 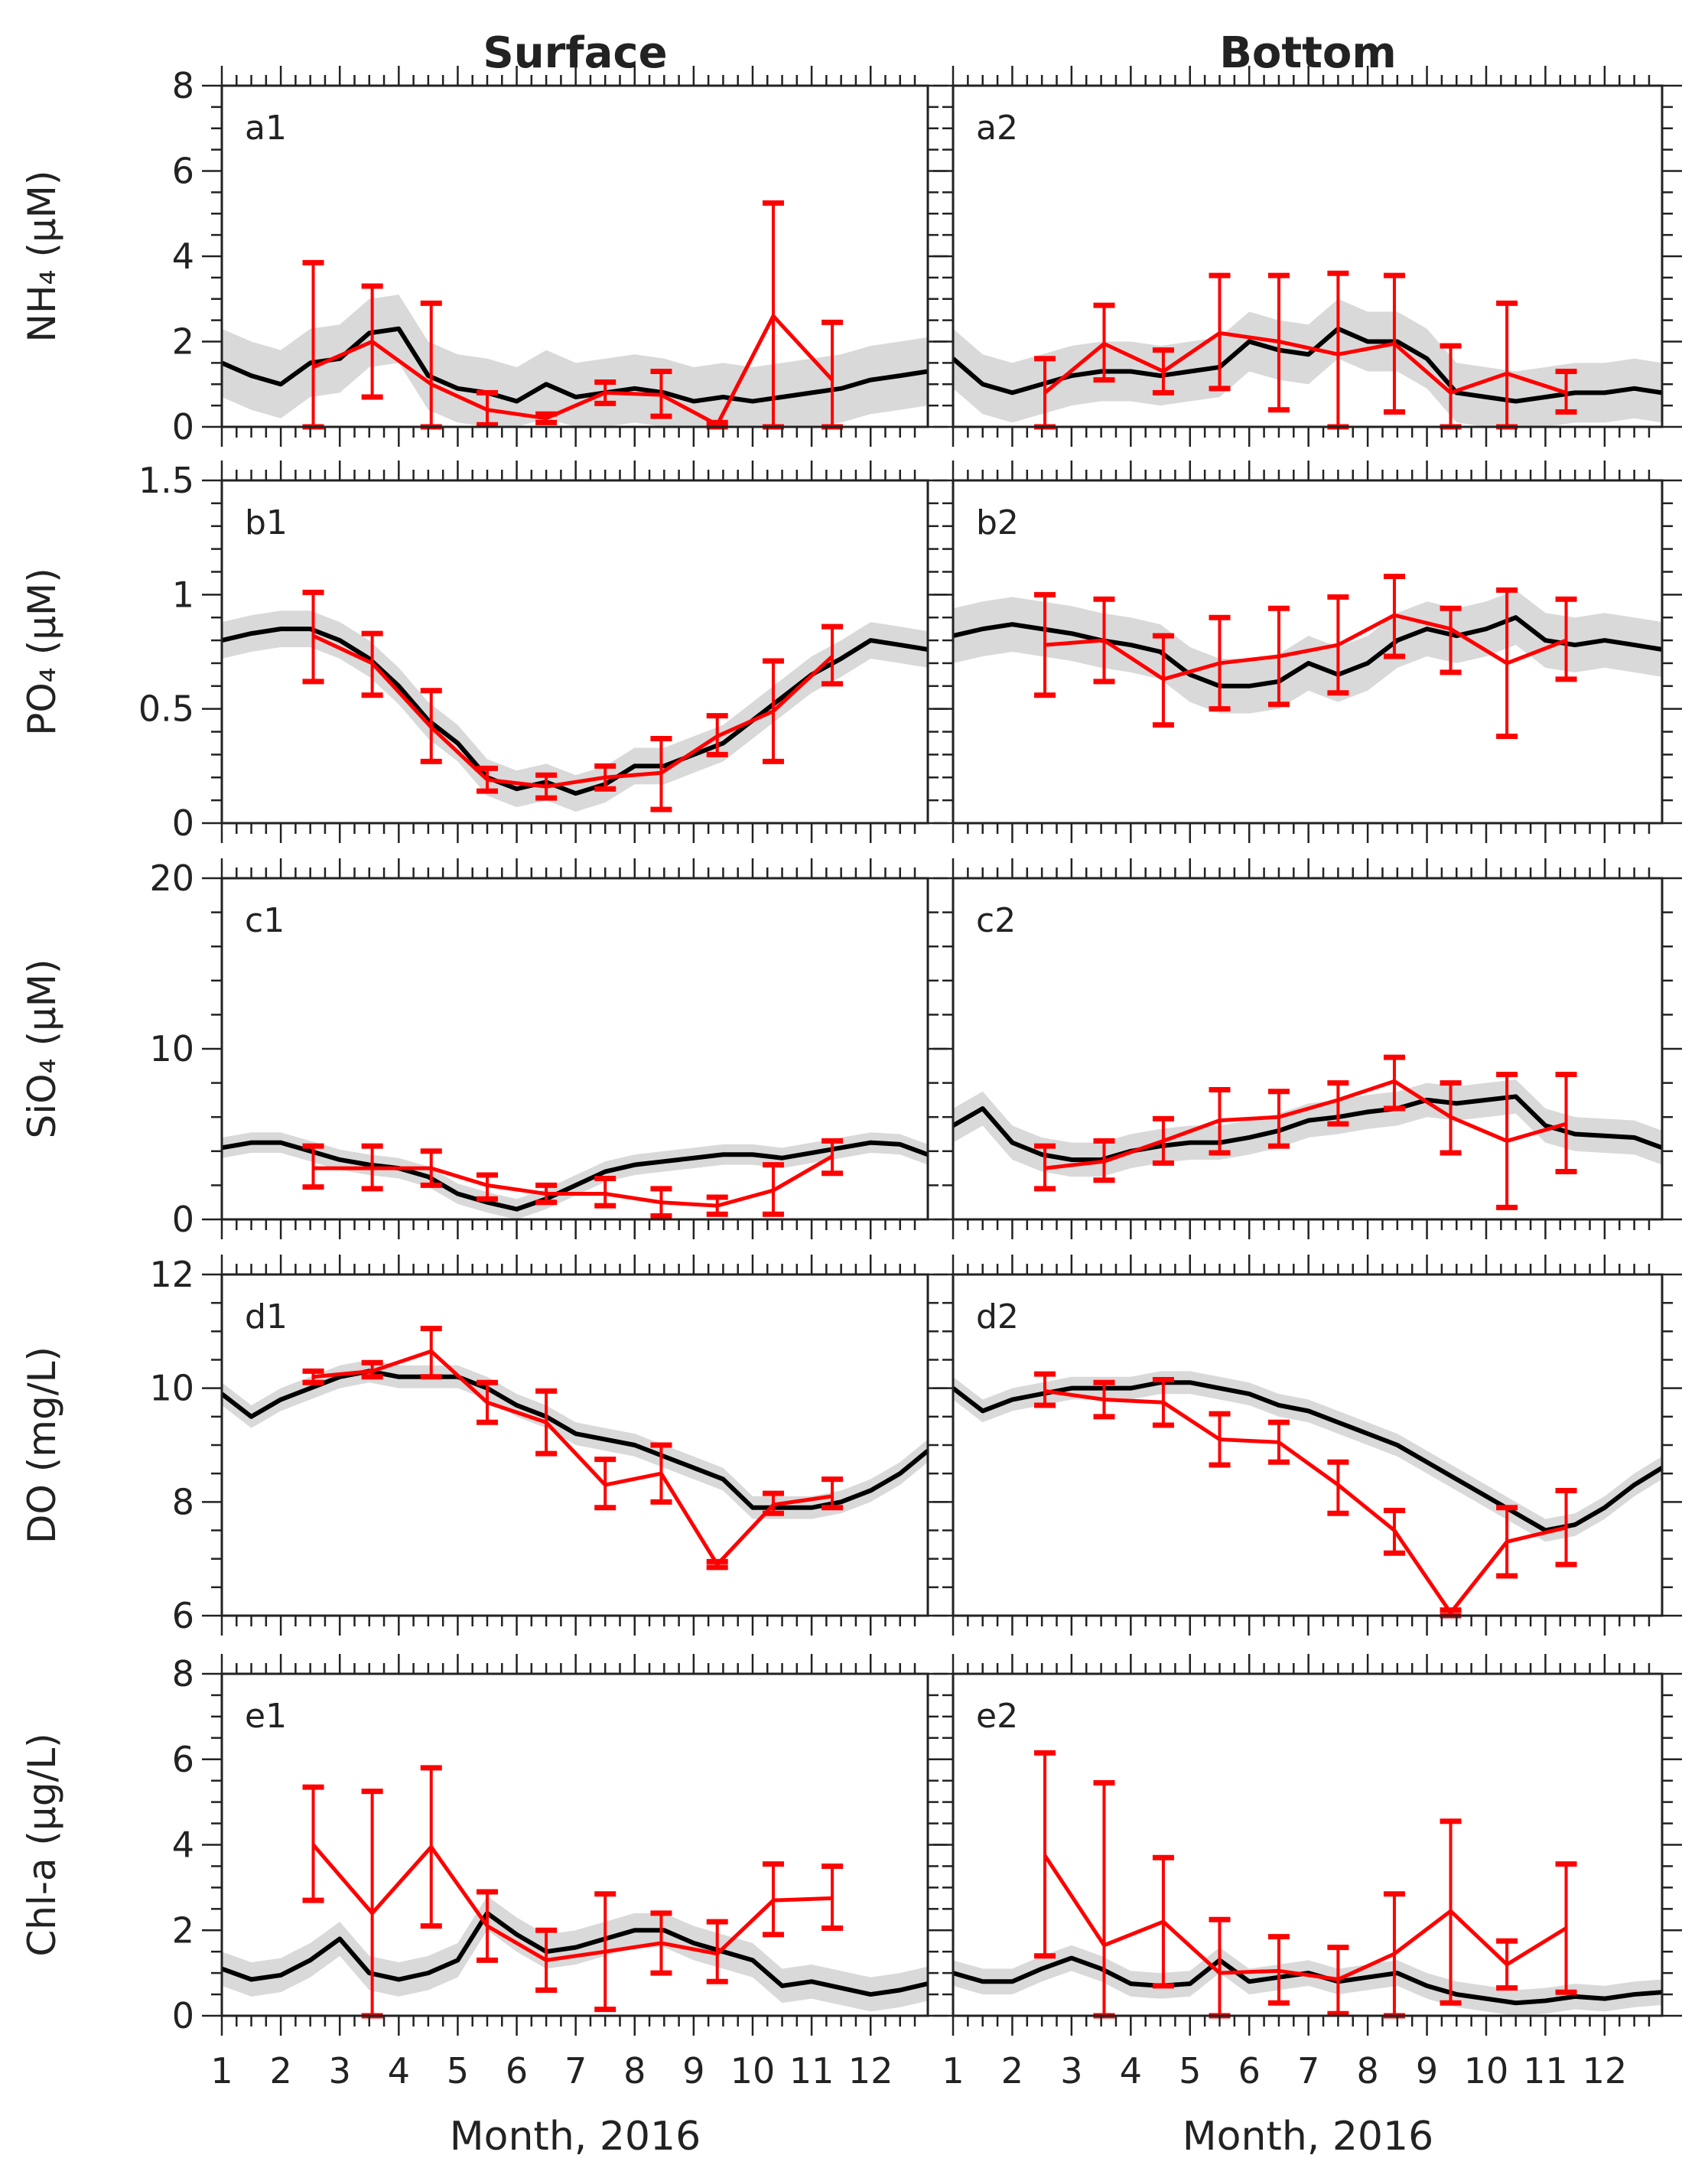 I want to click on y-tick-label: 0.5, so click(x=166, y=709).